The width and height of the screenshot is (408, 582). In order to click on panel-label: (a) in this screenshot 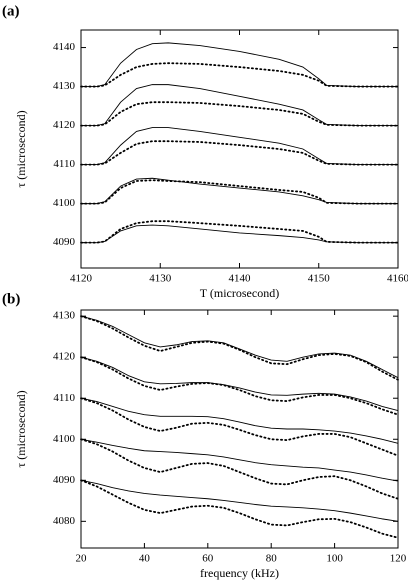, I will do `click(11, 11)`.